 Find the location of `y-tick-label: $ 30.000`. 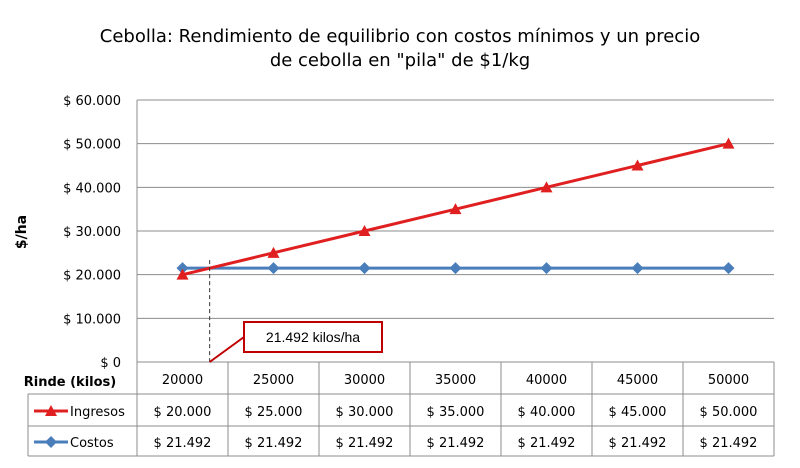

y-tick-label: $ 30.000 is located at coordinates (92, 232).